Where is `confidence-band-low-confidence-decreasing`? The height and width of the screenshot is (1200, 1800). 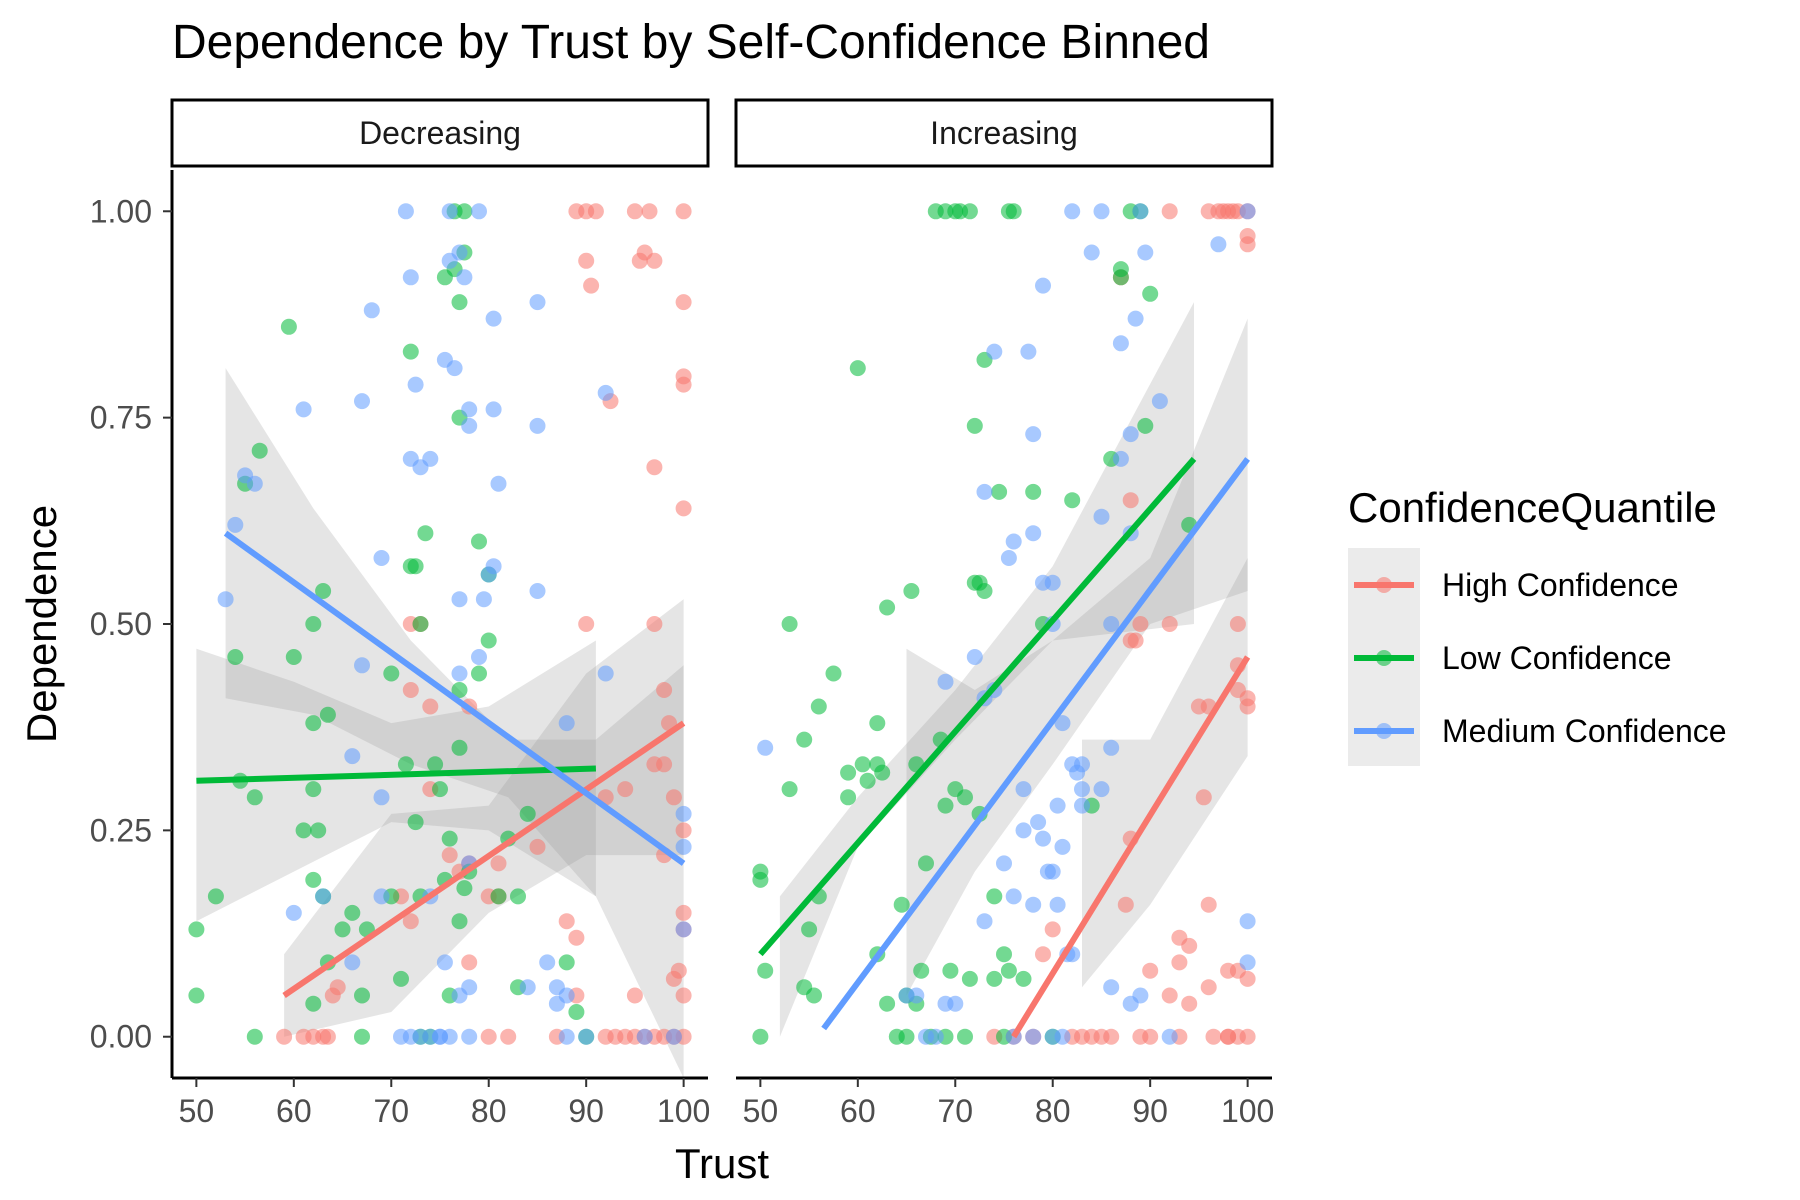 confidence-band-low-confidence-decreasing is located at coordinates (396, 781).